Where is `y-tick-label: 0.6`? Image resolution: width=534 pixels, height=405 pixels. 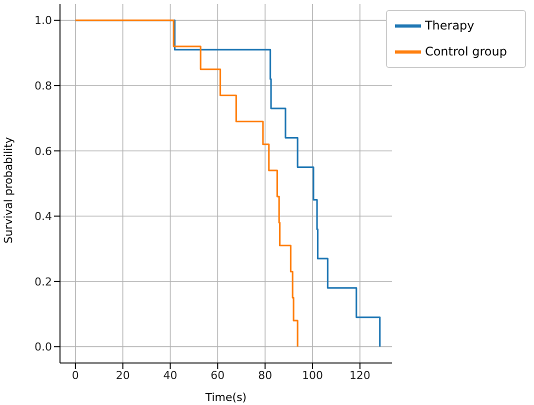
y-tick-label: 0.6 is located at coordinates (43, 151).